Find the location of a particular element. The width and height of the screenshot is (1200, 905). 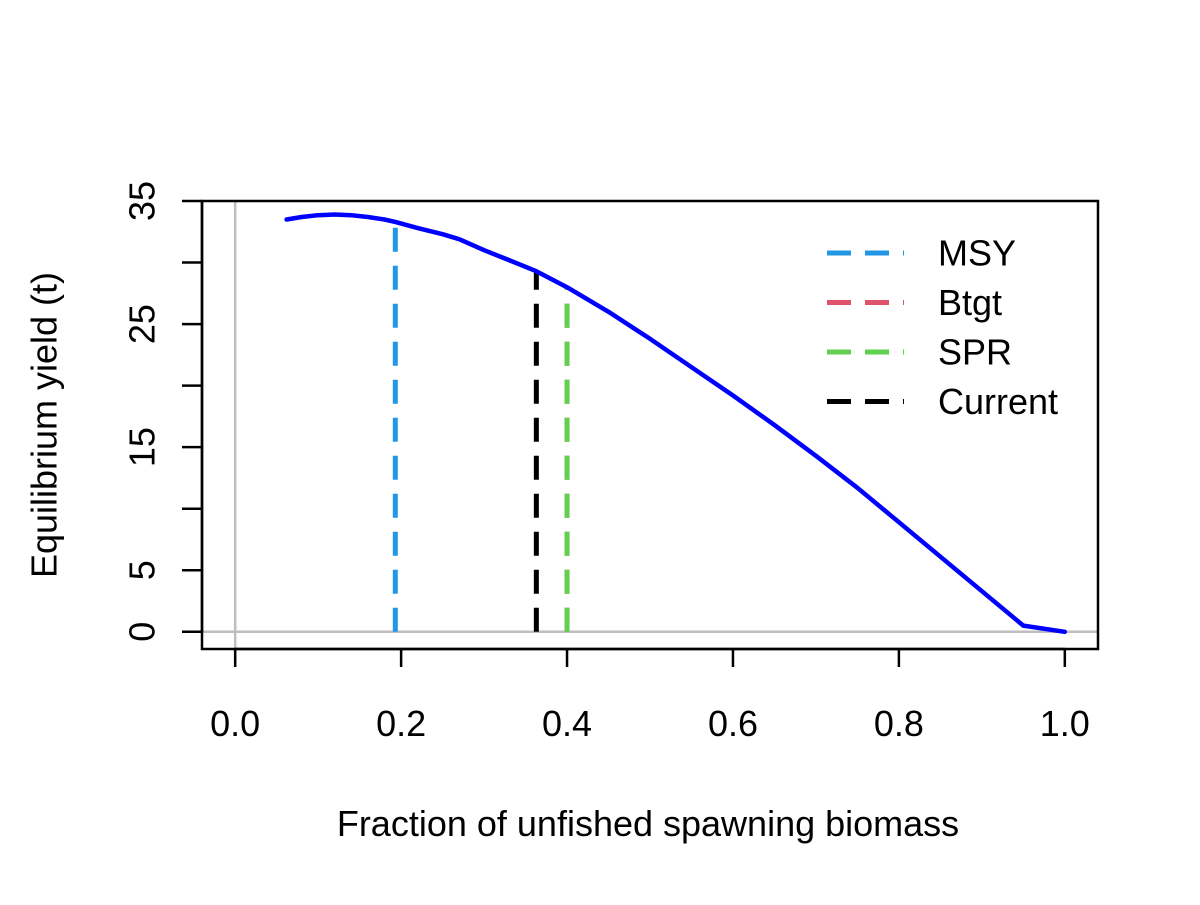

x-tick-label: 0.4 is located at coordinates (567, 723).